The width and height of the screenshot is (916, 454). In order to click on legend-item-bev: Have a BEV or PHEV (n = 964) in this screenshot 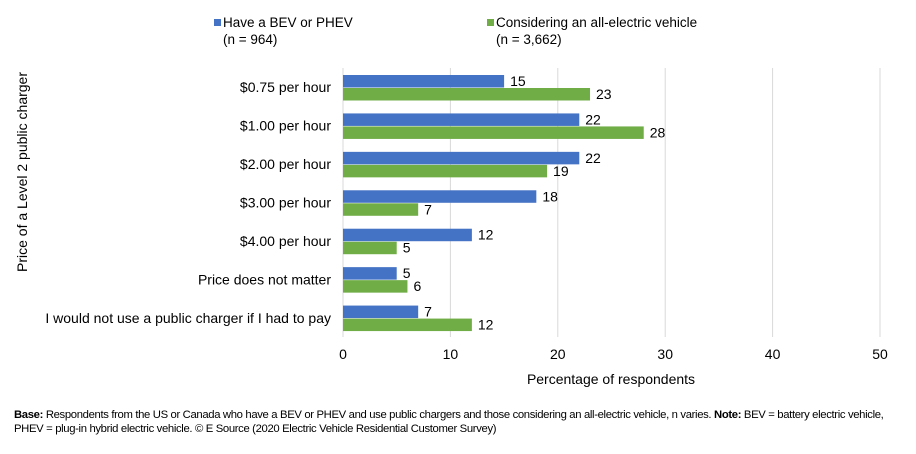, I will do `click(283, 31)`.